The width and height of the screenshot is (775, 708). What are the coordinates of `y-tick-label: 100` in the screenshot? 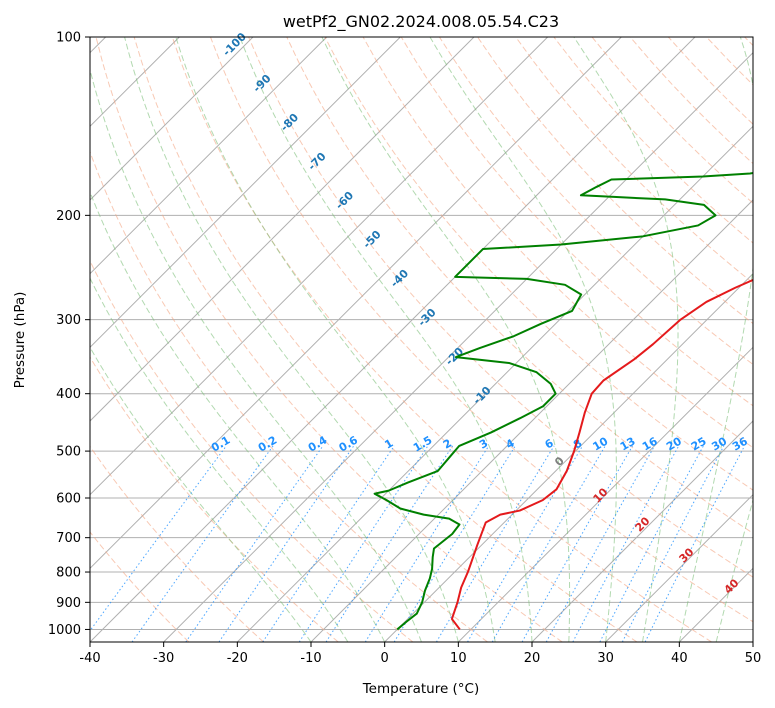 It's located at (68, 38).